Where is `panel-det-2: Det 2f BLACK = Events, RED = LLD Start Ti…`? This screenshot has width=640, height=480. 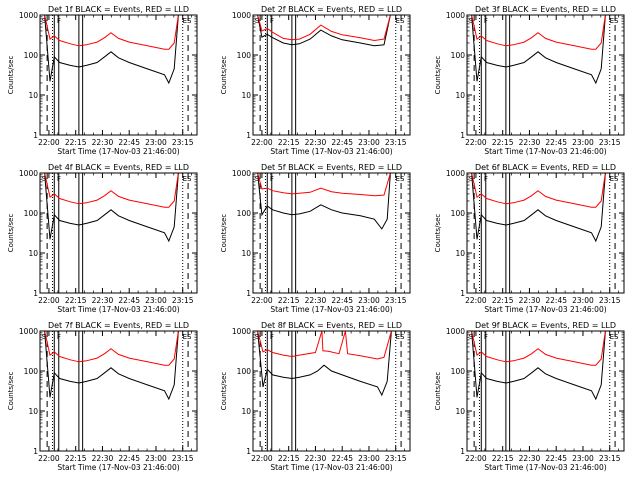
panel-det-2: Det 2f BLACK = Events, RED = LLD Start Ti… is located at coordinates (315, 80).